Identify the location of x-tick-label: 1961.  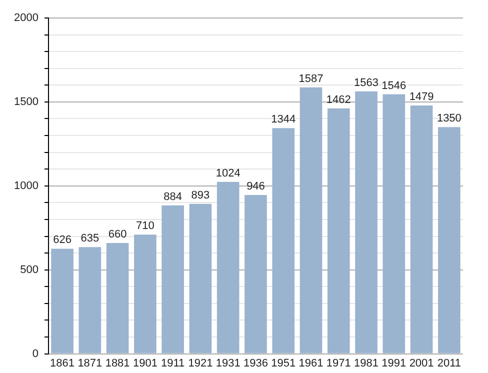
(311, 363).